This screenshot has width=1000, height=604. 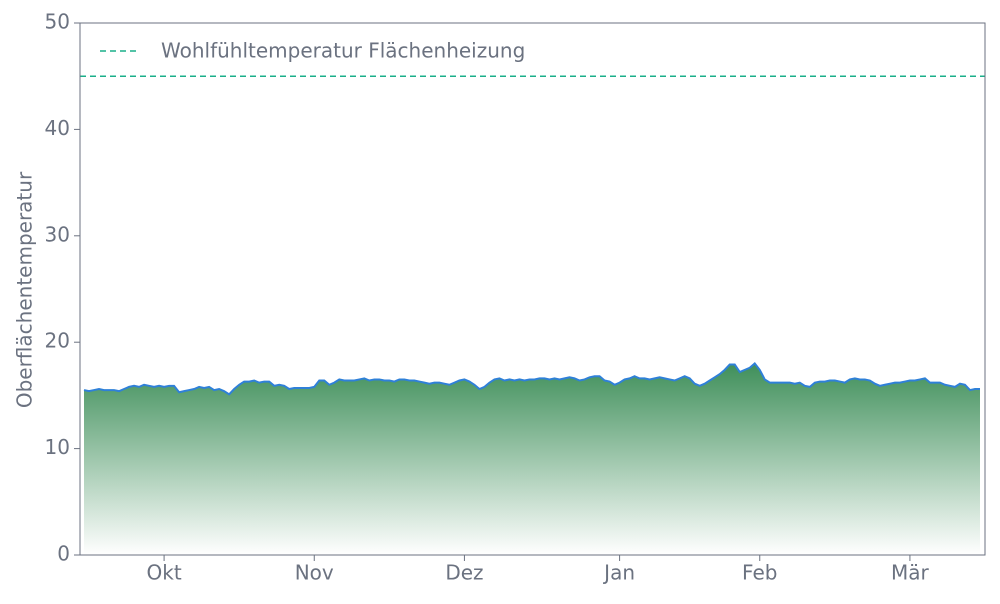 What do you see at coordinates (910, 573) in the screenshot?
I see `x-tick-label: Mär` at bounding box center [910, 573].